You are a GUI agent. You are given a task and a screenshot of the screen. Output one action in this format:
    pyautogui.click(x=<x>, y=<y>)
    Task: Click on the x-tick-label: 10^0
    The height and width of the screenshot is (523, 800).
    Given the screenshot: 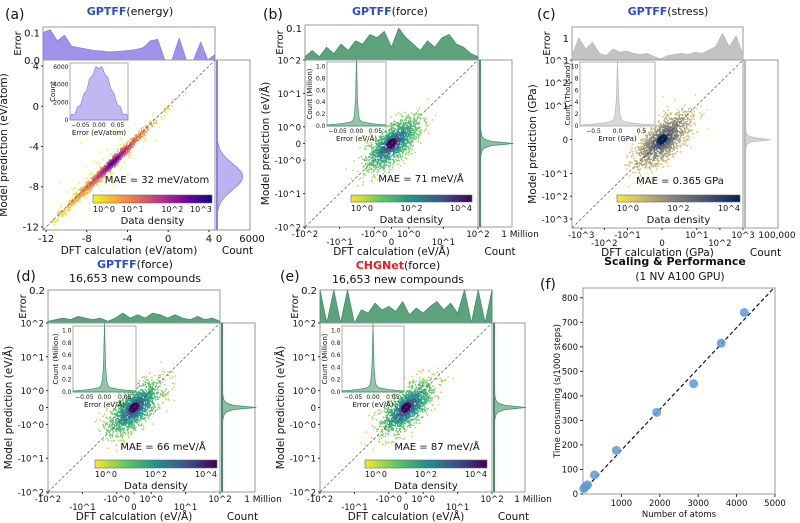 What is the action you would take?
    pyautogui.click(x=408, y=235)
    